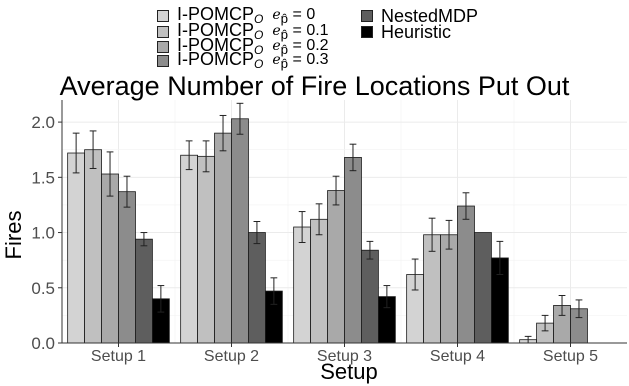 The width and height of the screenshot is (629, 386). What do you see at coordinates (43, 233) in the screenshot?
I see `y-tick-label: 1.0` at bounding box center [43, 233].